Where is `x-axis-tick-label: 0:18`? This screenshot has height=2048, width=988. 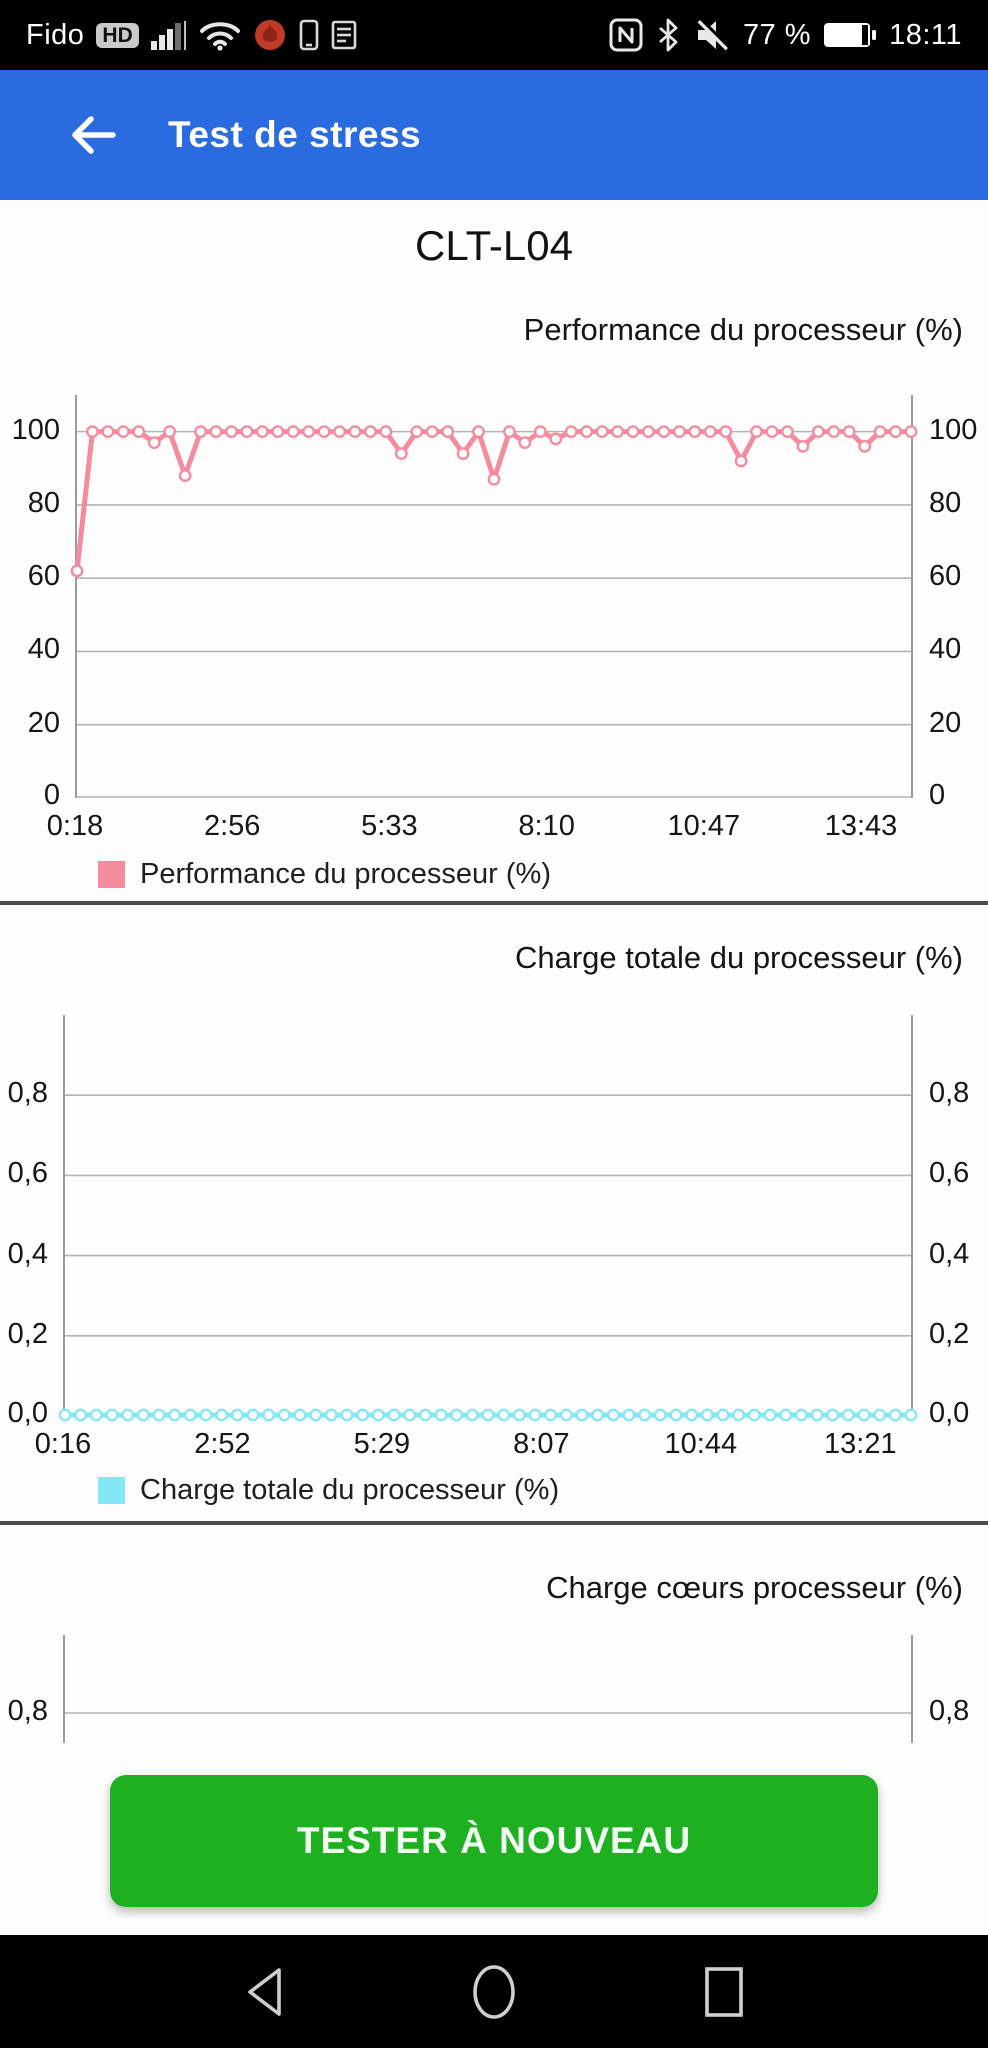
x-axis-tick-label: 0:18 is located at coordinates (75, 826).